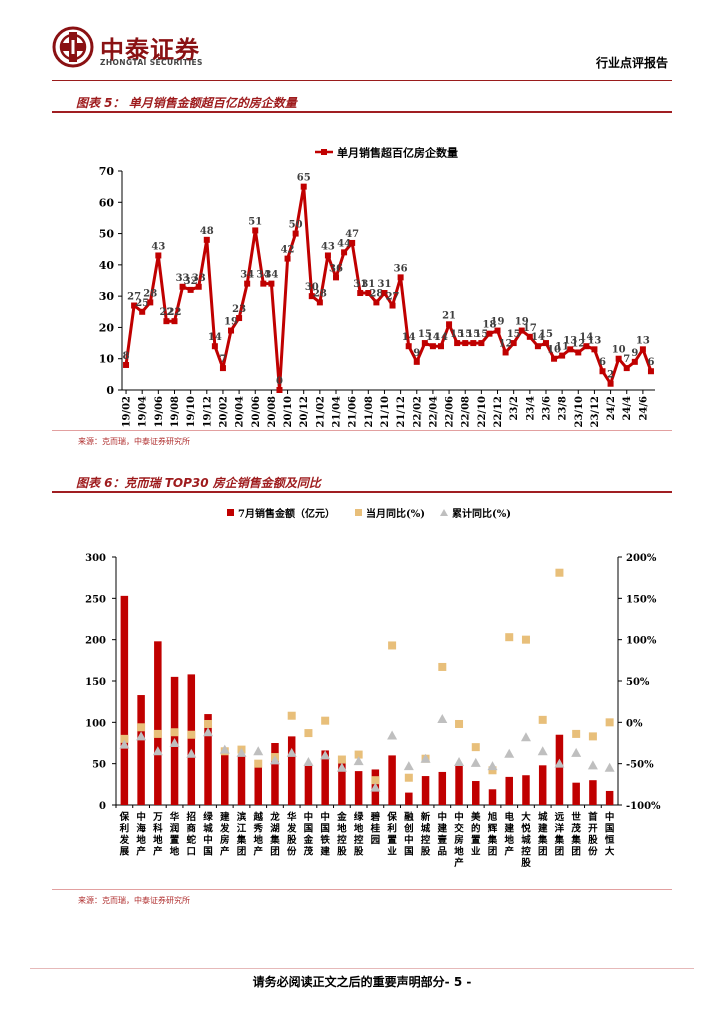 The image size is (724, 1024). I want to click on report-type: 行业点评报告, so click(631, 63).